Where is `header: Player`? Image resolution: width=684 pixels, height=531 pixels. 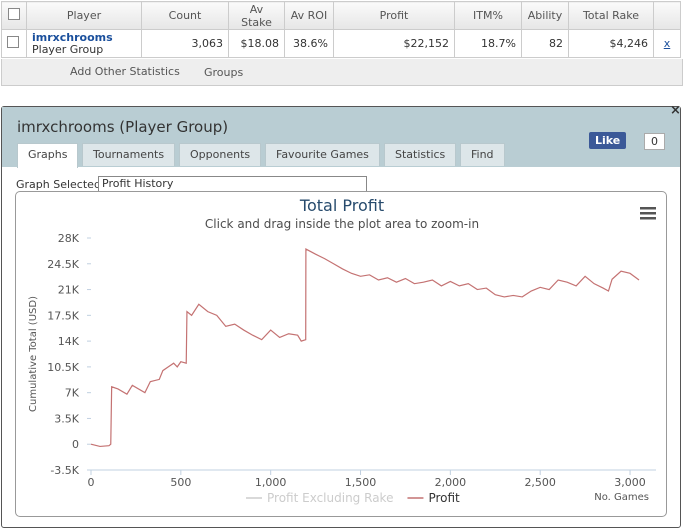 header: Player is located at coordinates (84, 15).